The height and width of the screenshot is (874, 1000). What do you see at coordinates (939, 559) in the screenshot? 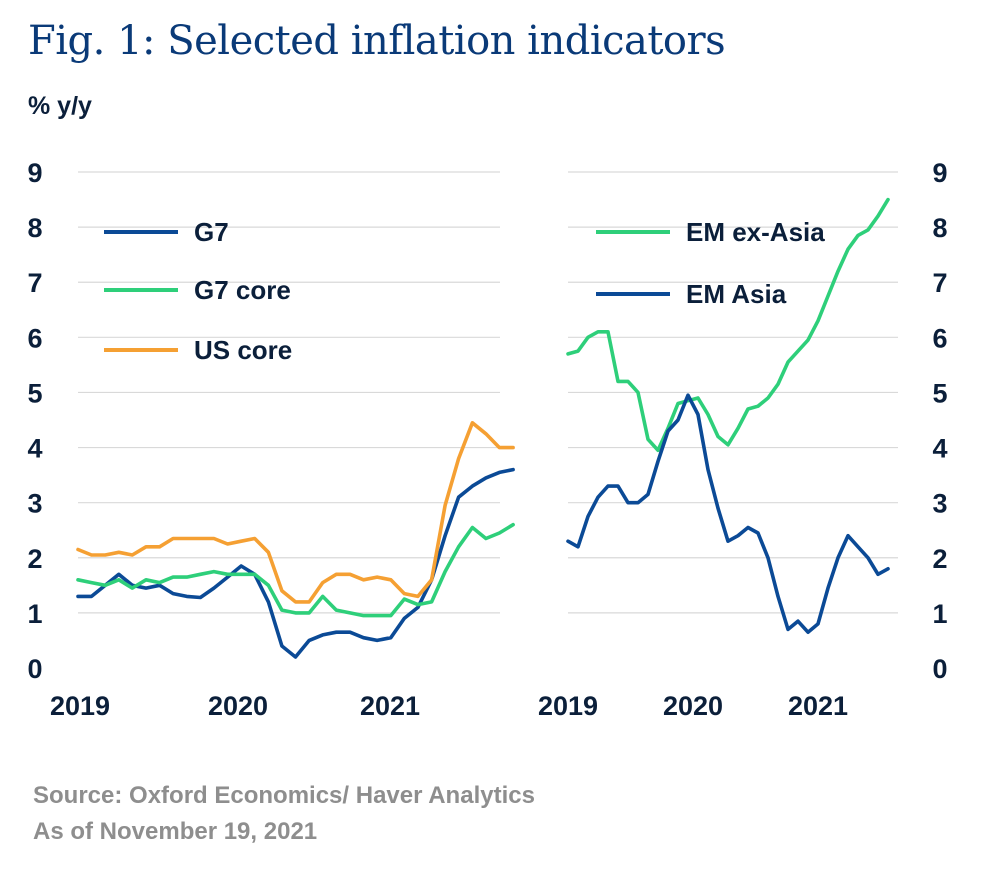
I see `right-y-tick-label: 2` at bounding box center [939, 559].